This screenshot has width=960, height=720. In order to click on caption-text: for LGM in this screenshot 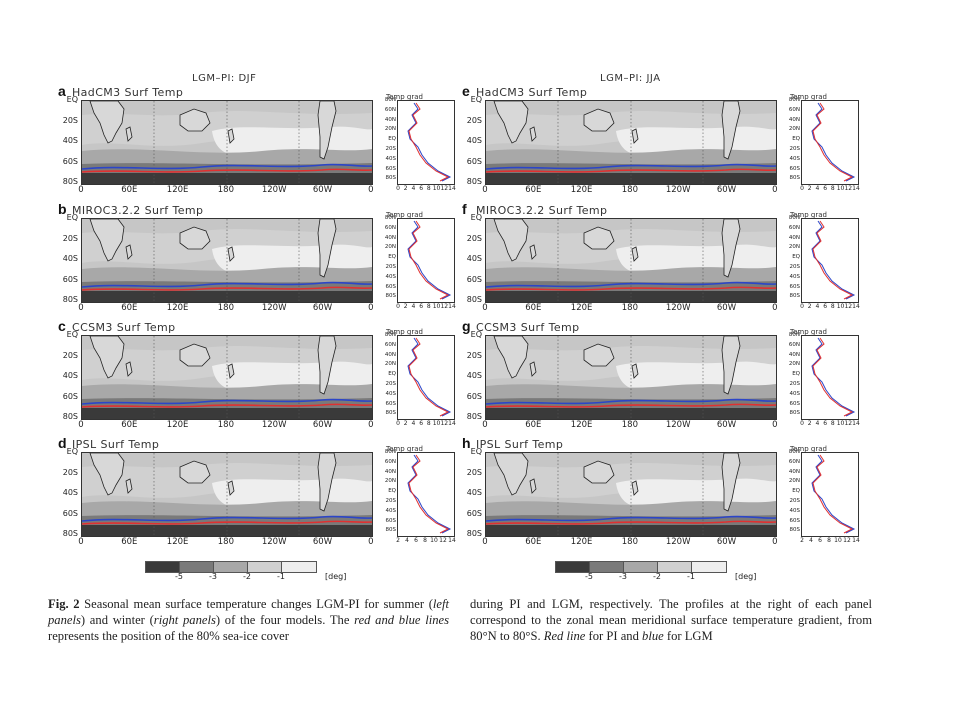, I will do `click(688, 636)`.